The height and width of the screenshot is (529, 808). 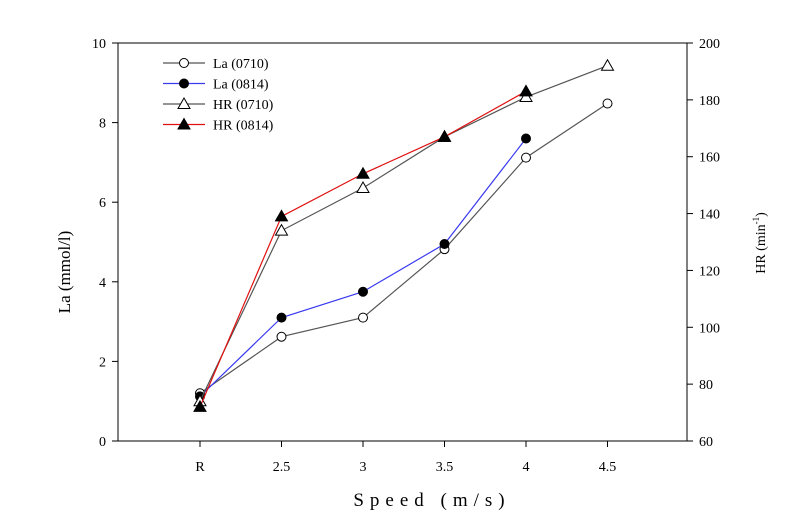 What do you see at coordinates (445, 467) in the screenshot?
I see `x-tick-label: 3.5` at bounding box center [445, 467].